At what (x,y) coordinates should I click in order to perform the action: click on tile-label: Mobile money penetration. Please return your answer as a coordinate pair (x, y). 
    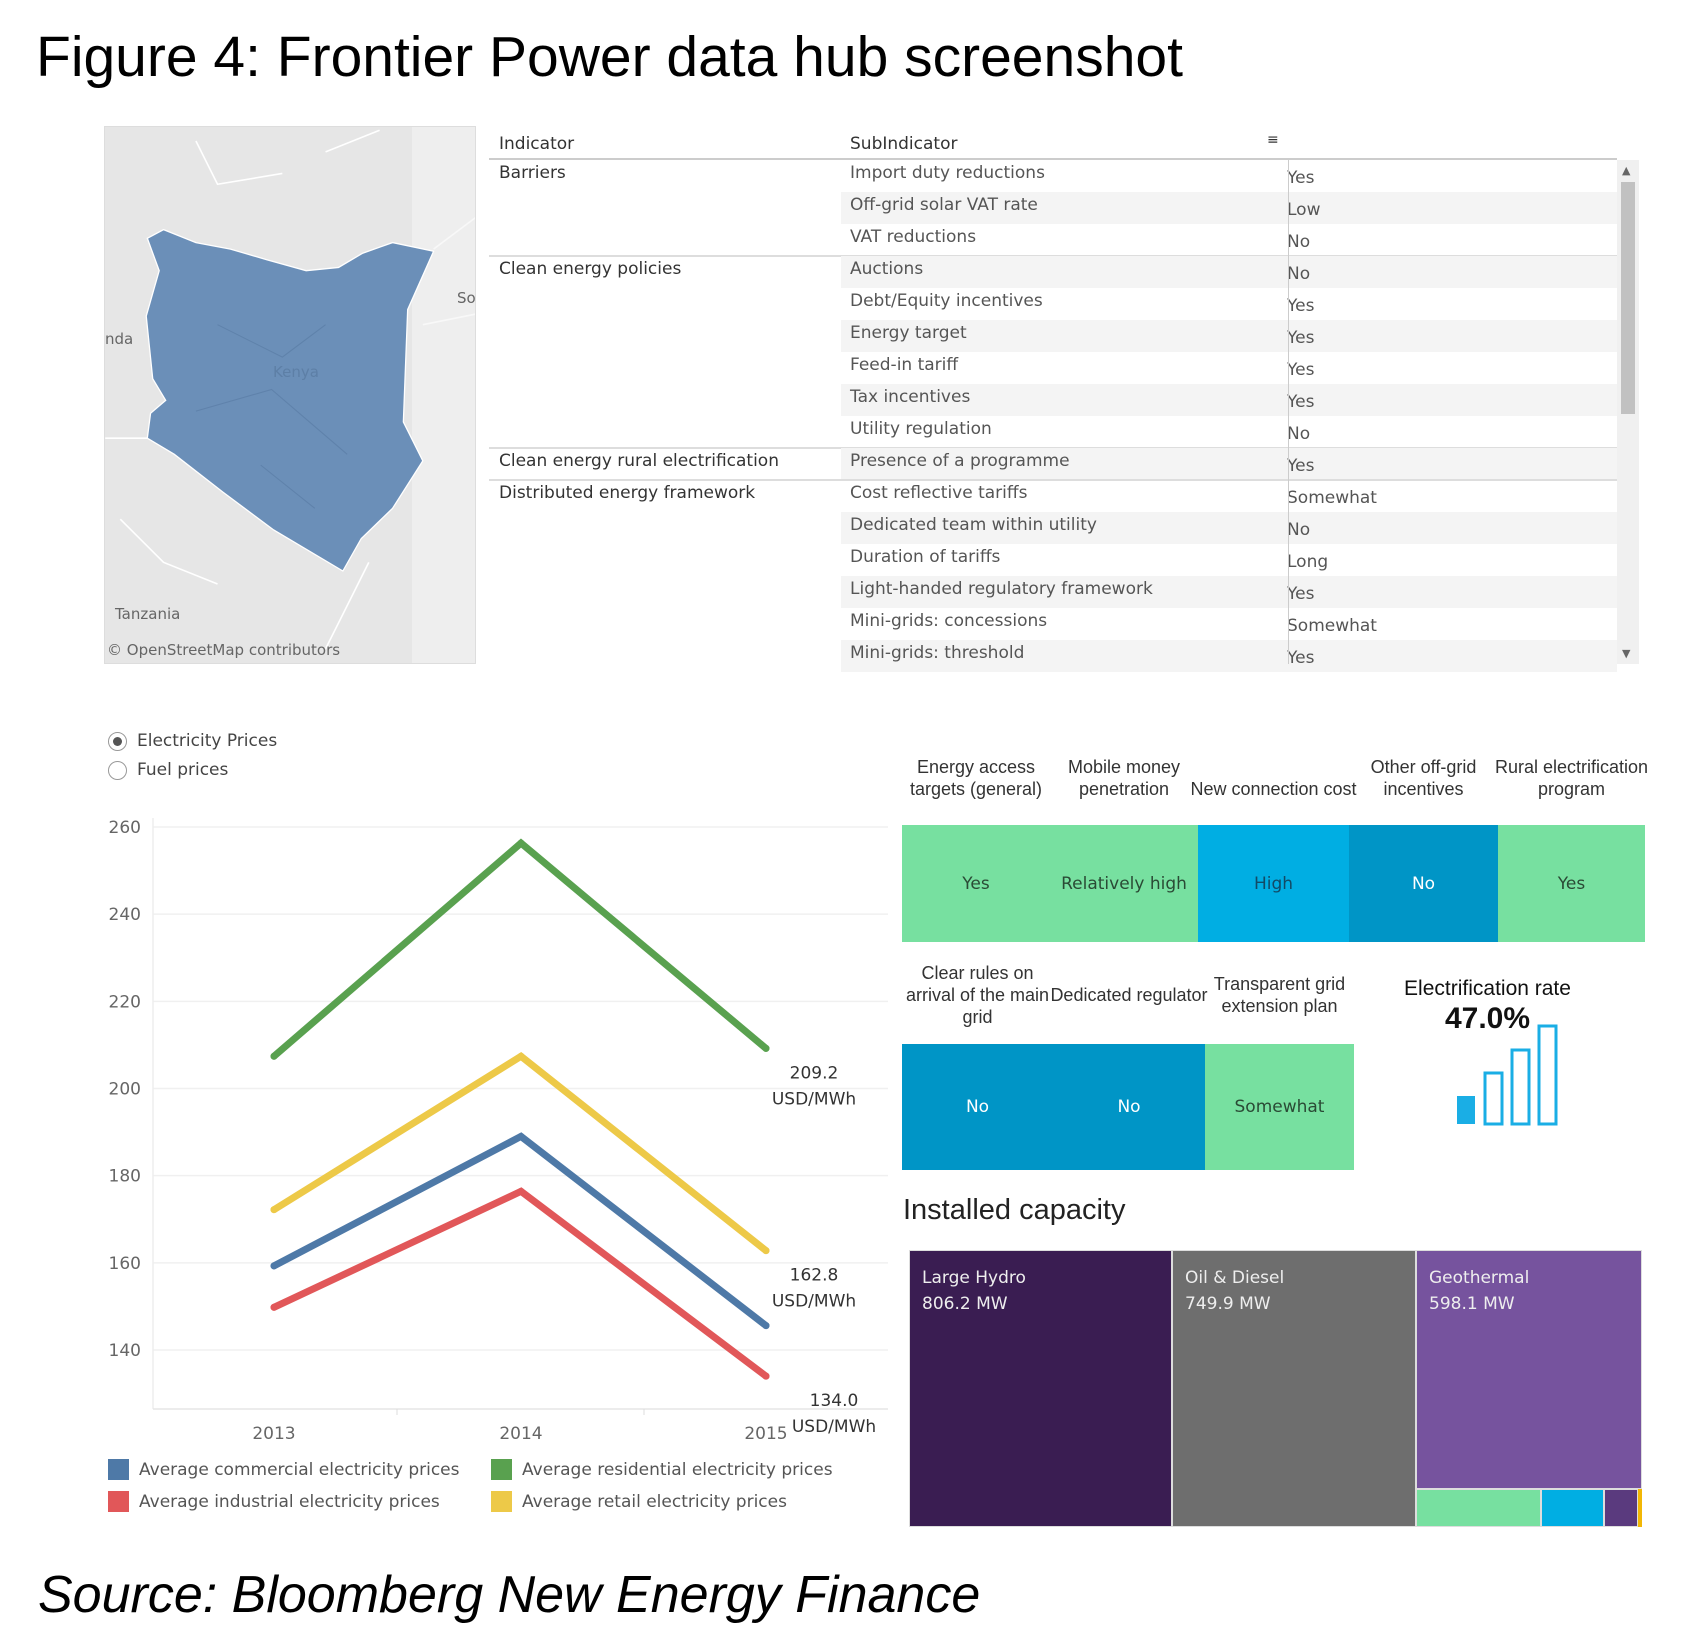
    Looking at the image, I should click on (1124, 778).